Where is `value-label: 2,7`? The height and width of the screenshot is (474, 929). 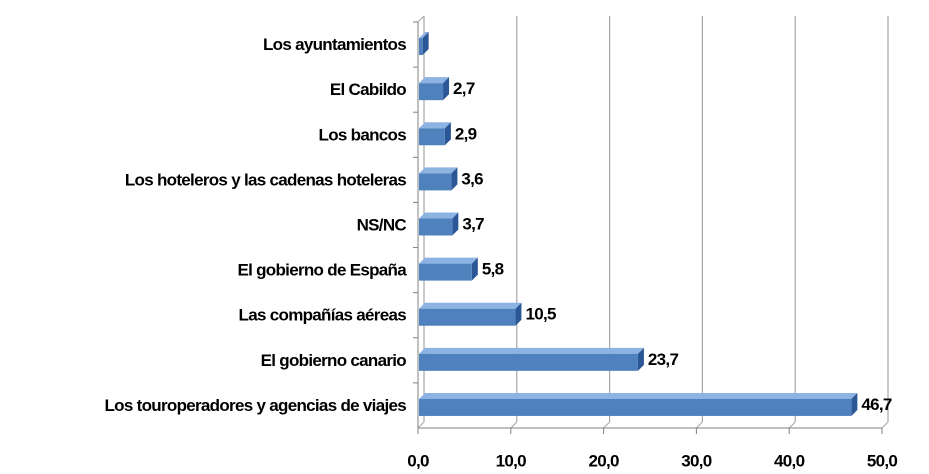 value-label: 2,7 is located at coordinates (464, 88).